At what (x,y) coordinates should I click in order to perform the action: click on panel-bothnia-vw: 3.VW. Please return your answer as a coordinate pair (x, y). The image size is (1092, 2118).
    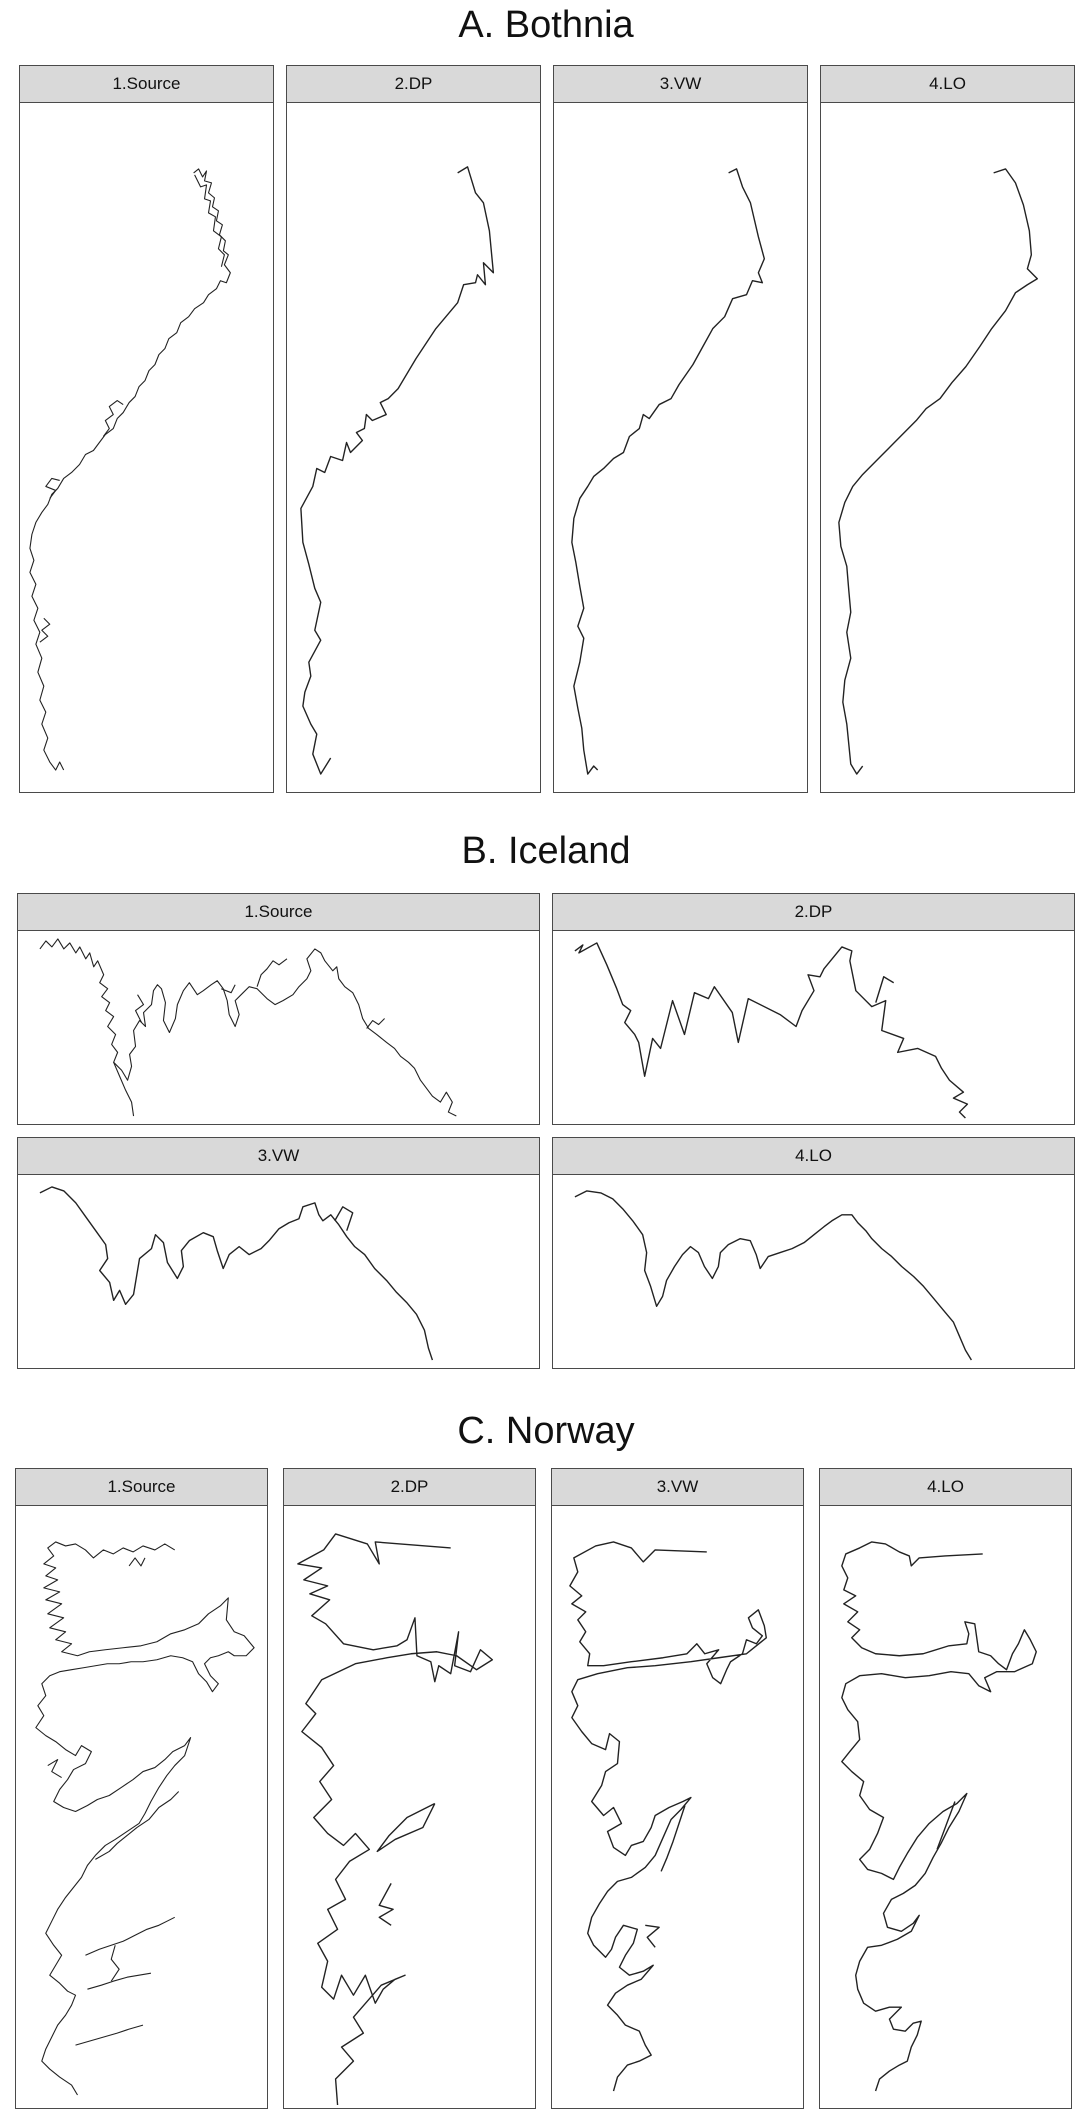
    Looking at the image, I should click on (680, 429).